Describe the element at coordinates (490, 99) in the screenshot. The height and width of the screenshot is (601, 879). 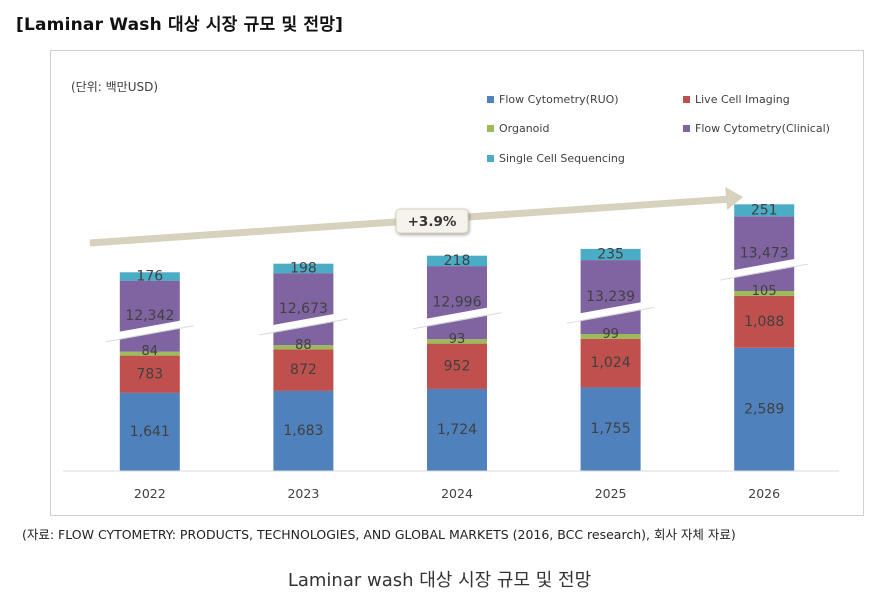
I see `legend-swatch-flow-cytometry-ruo` at that location.